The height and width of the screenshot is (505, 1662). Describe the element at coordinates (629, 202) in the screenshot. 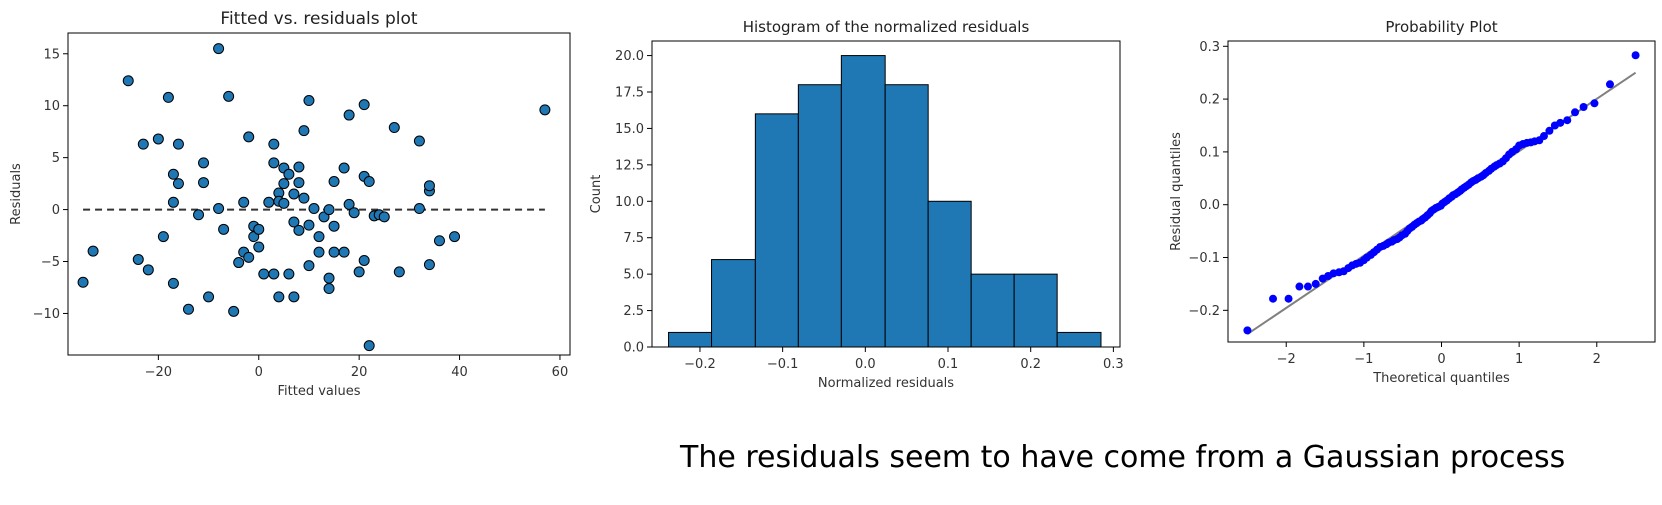

I see `y-tick-label: 10.0` at that location.